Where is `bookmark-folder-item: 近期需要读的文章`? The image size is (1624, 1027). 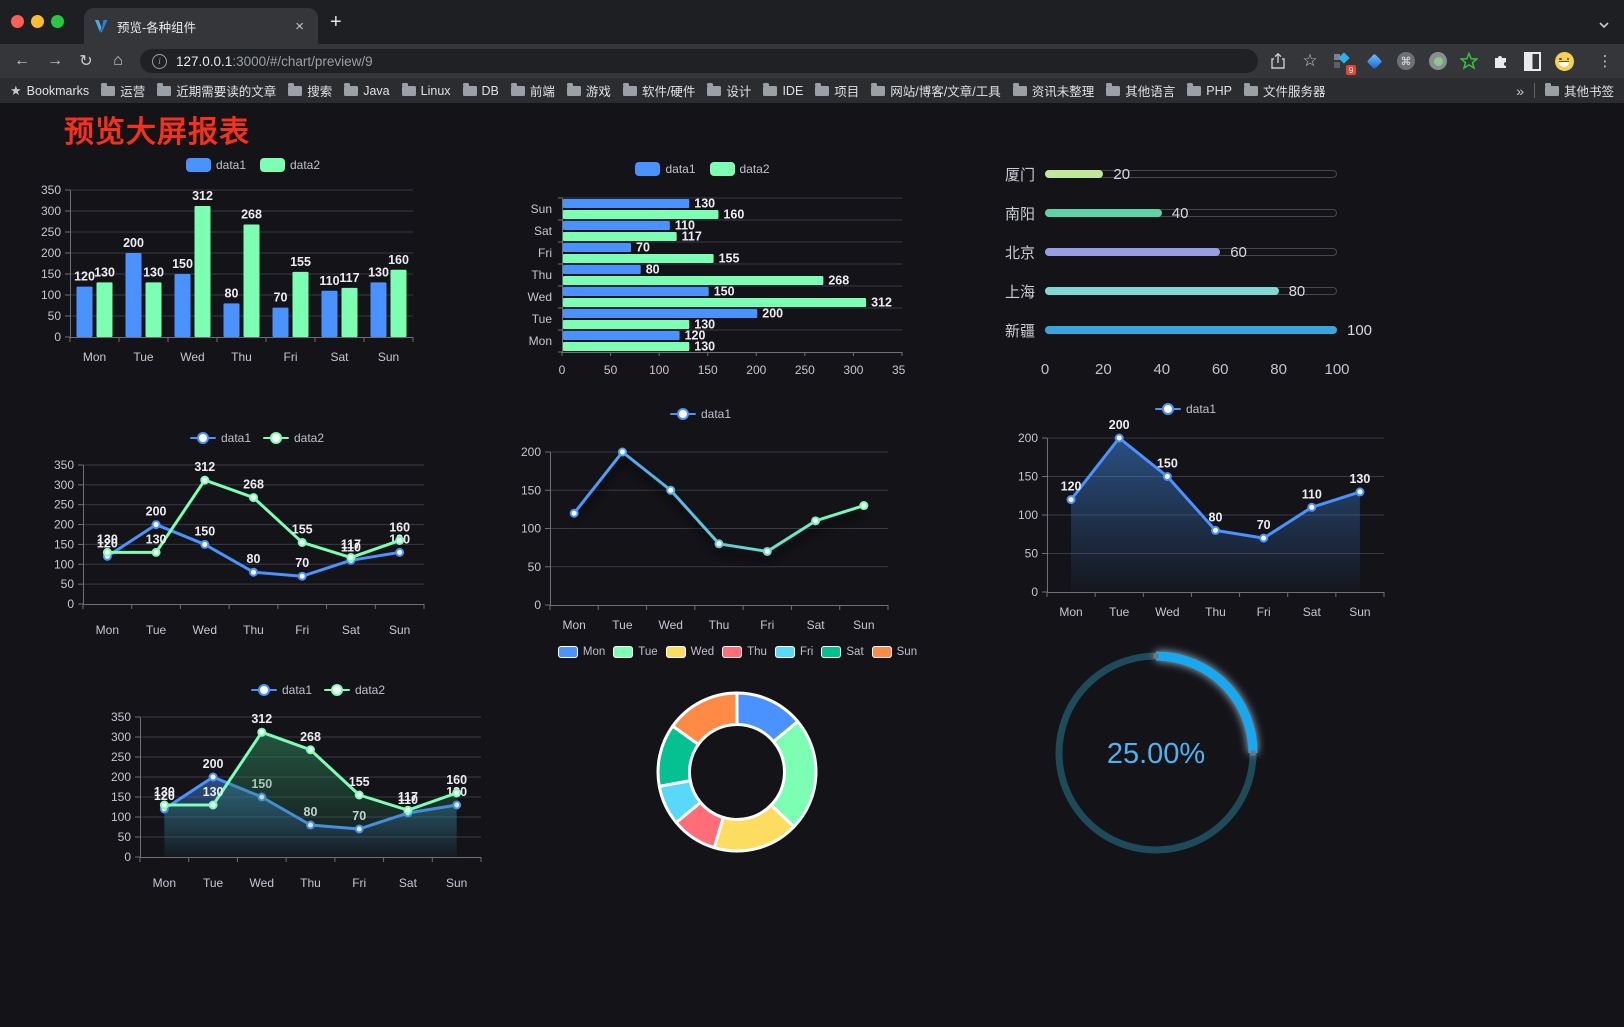
bookmark-folder-item: 近期需要读的文章 is located at coordinates (216, 90).